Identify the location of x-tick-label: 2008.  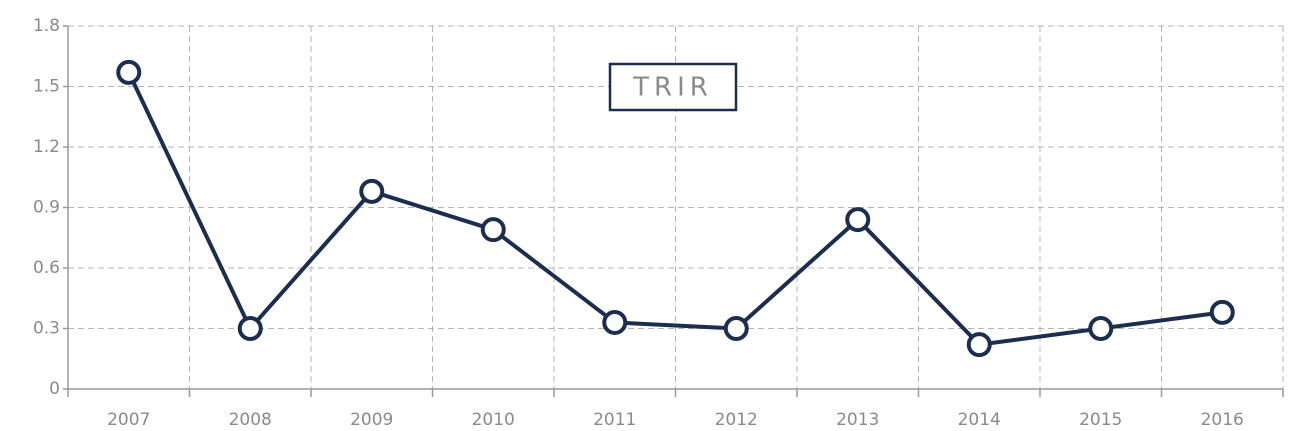
(250, 420).